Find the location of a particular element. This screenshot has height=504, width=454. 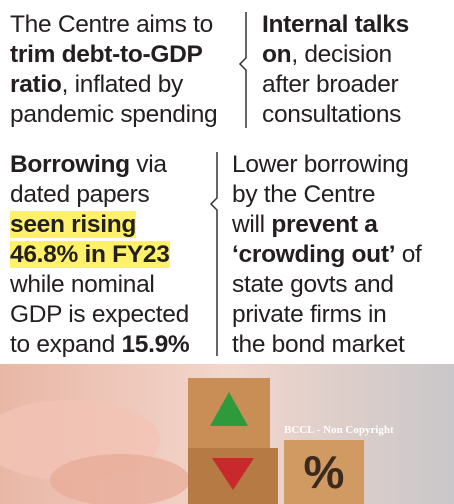

cube is located at coordinates (324, 472).